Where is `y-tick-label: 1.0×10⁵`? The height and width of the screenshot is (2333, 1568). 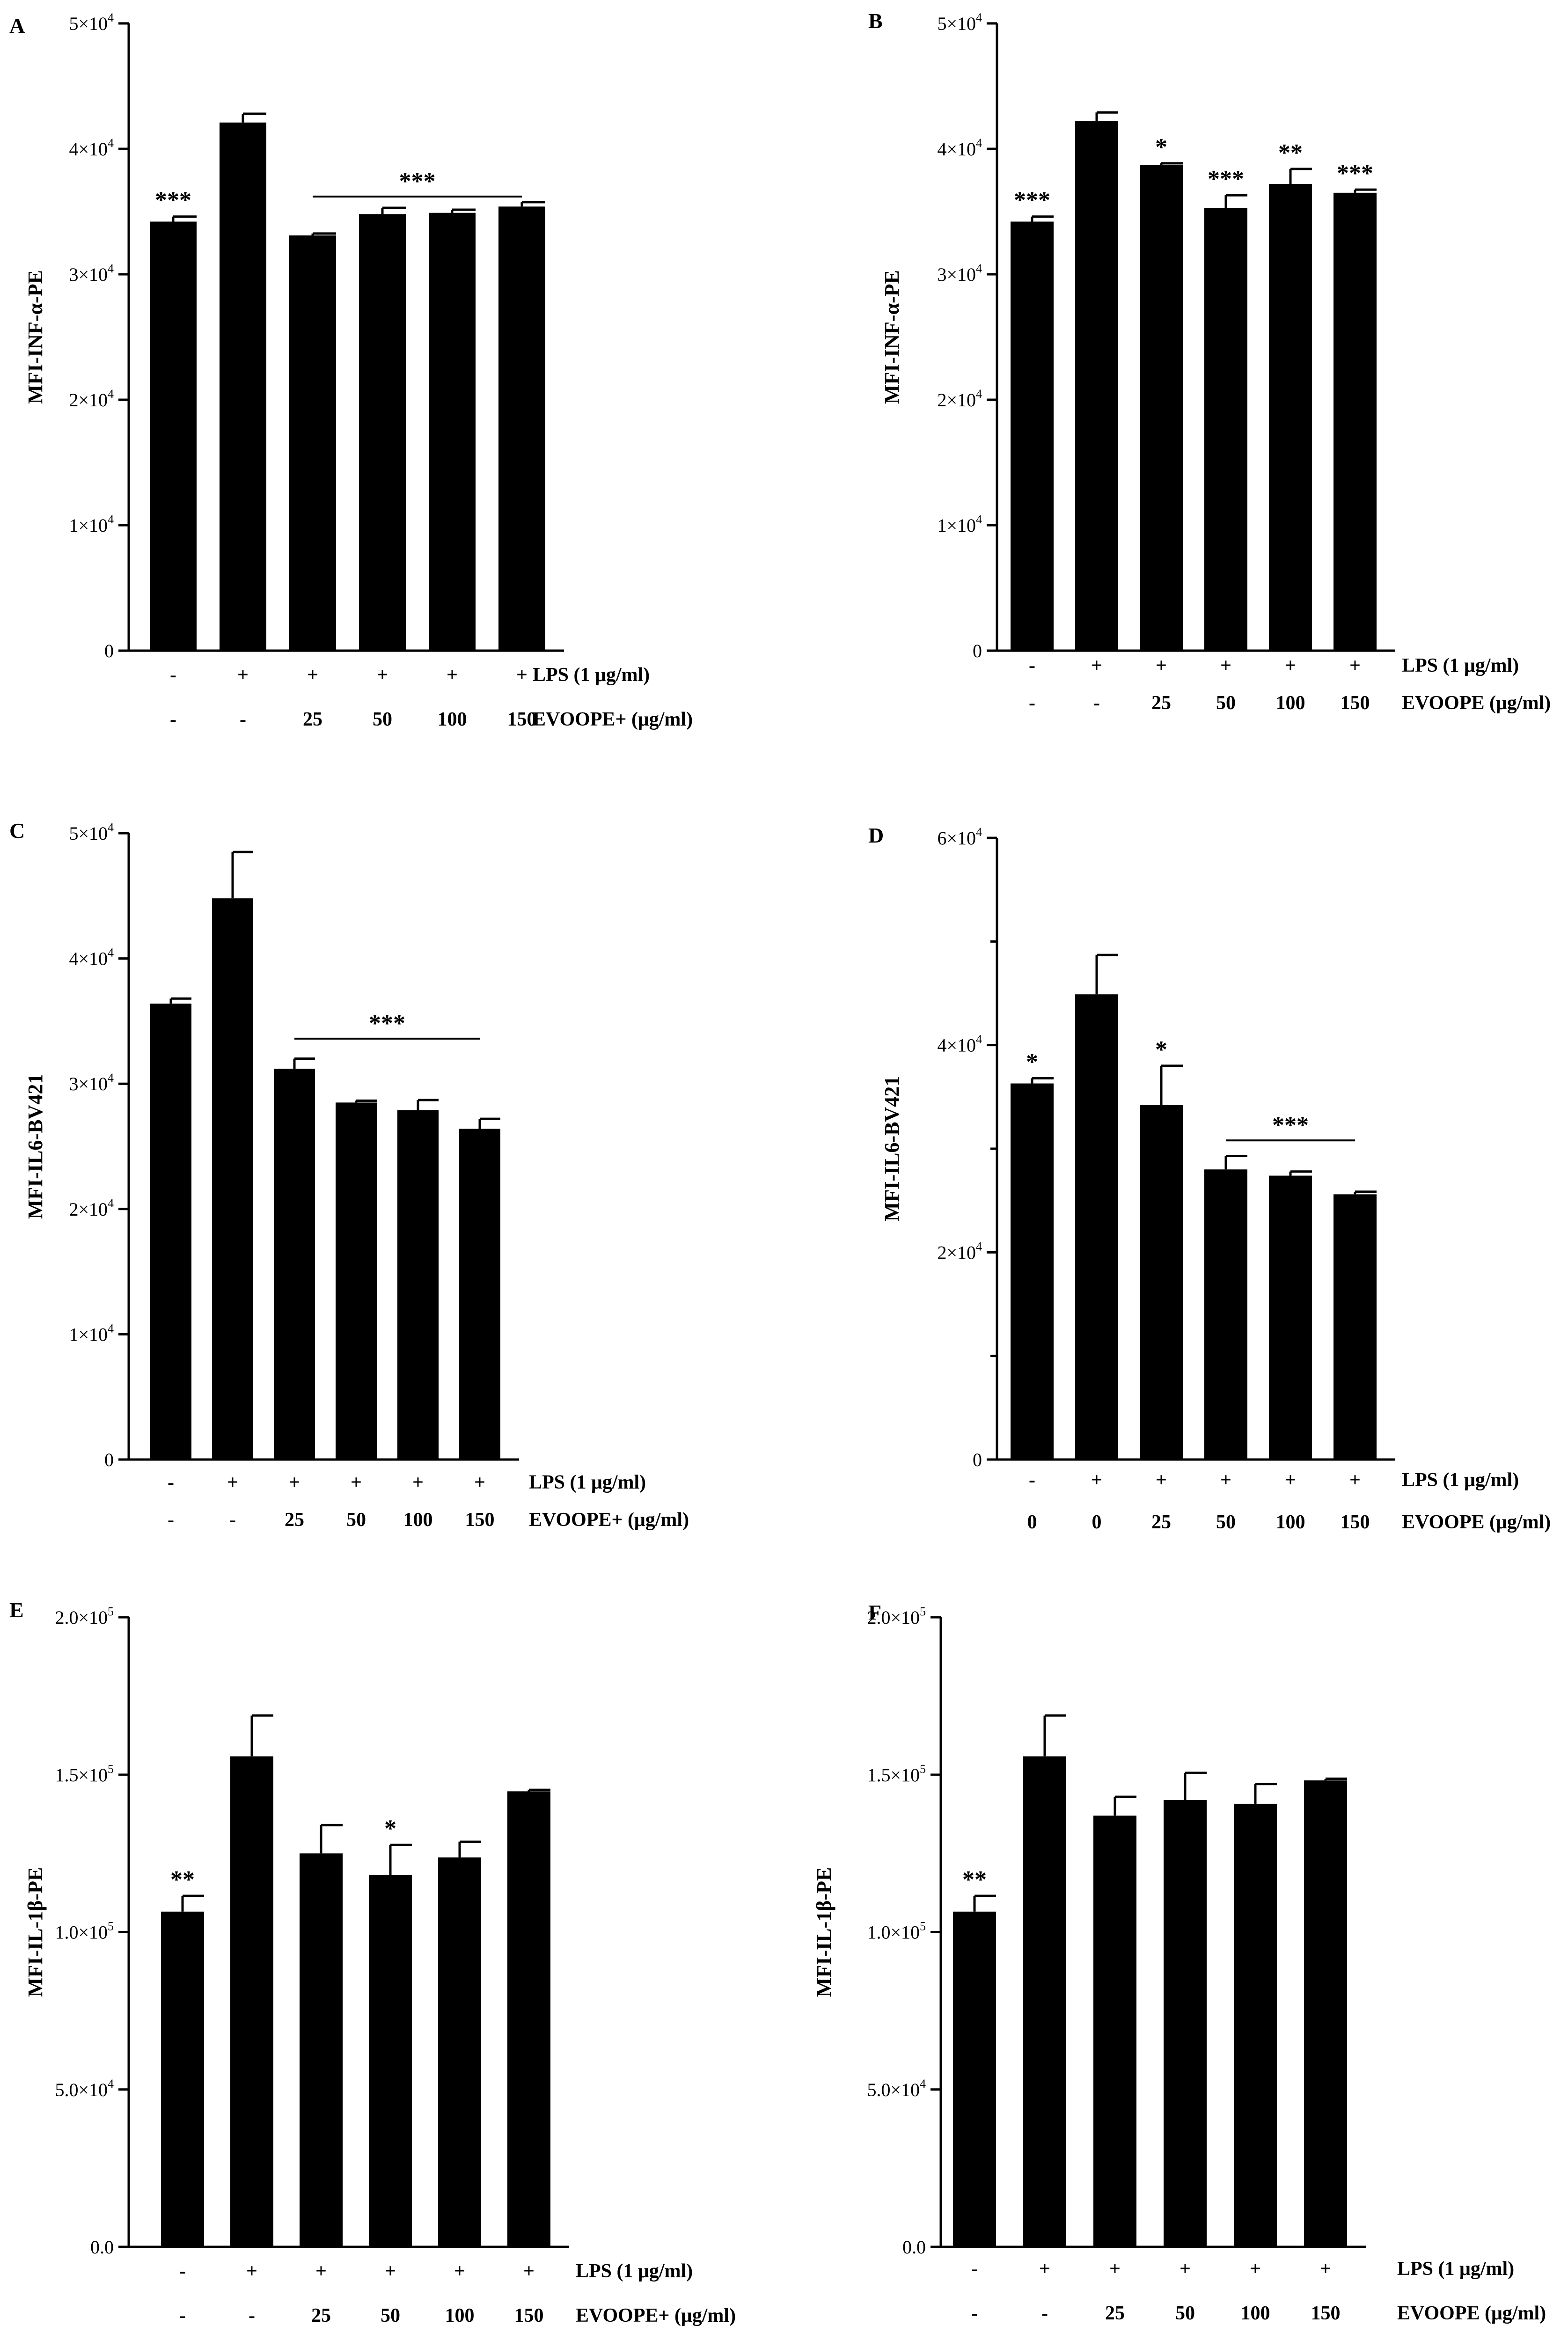 y-tick-label: 1.0×10⁵ is located at coordinates (897, 1931).